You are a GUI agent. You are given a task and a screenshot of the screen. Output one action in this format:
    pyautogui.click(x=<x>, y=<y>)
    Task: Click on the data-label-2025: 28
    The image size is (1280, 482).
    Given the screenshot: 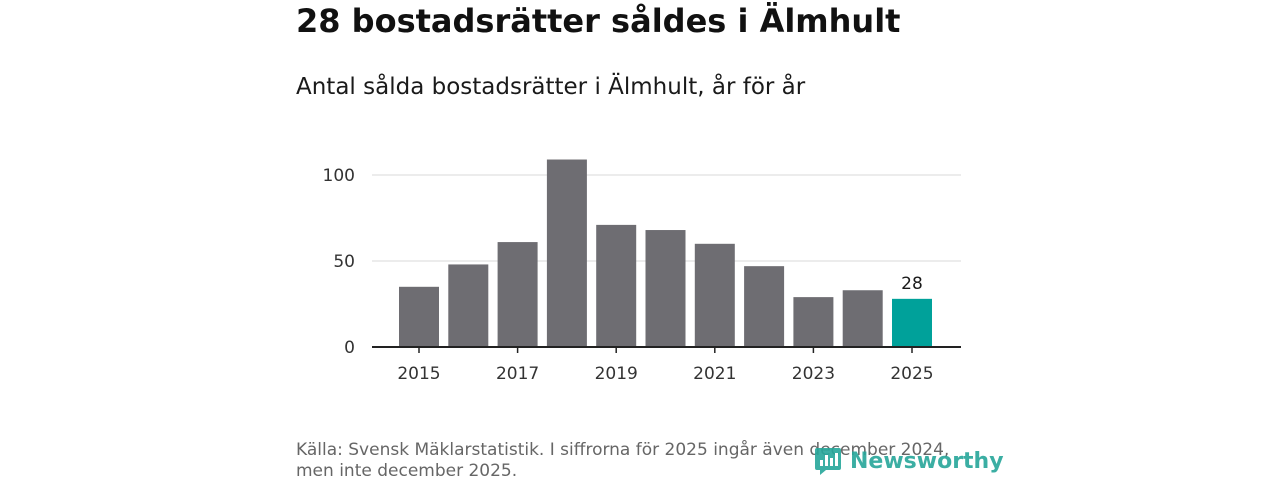 What is the action you would take?
    pyautogui.click(x=912, y=284)
    